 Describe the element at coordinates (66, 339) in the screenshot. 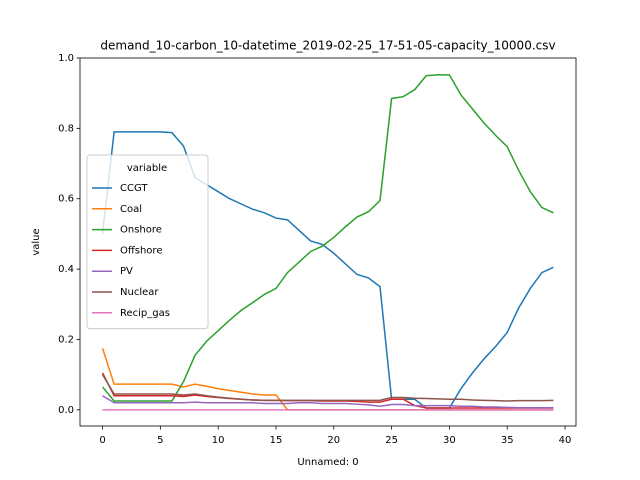

I see `y-tick-label: 0.2` at that location.